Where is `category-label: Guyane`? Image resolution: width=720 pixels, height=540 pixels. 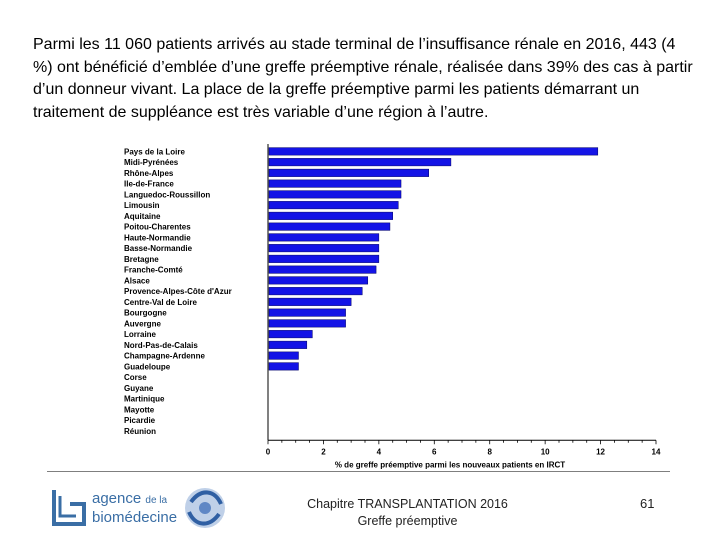
category-label: Guyane is located at coordinates (139, 388).